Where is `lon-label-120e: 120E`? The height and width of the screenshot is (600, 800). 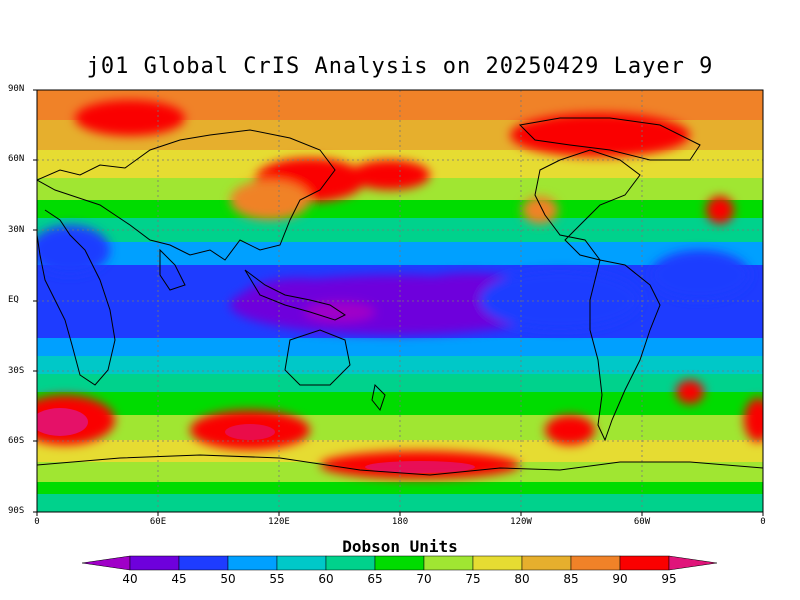
lon-label-120e: 120E is located at coordinates (279, 522).